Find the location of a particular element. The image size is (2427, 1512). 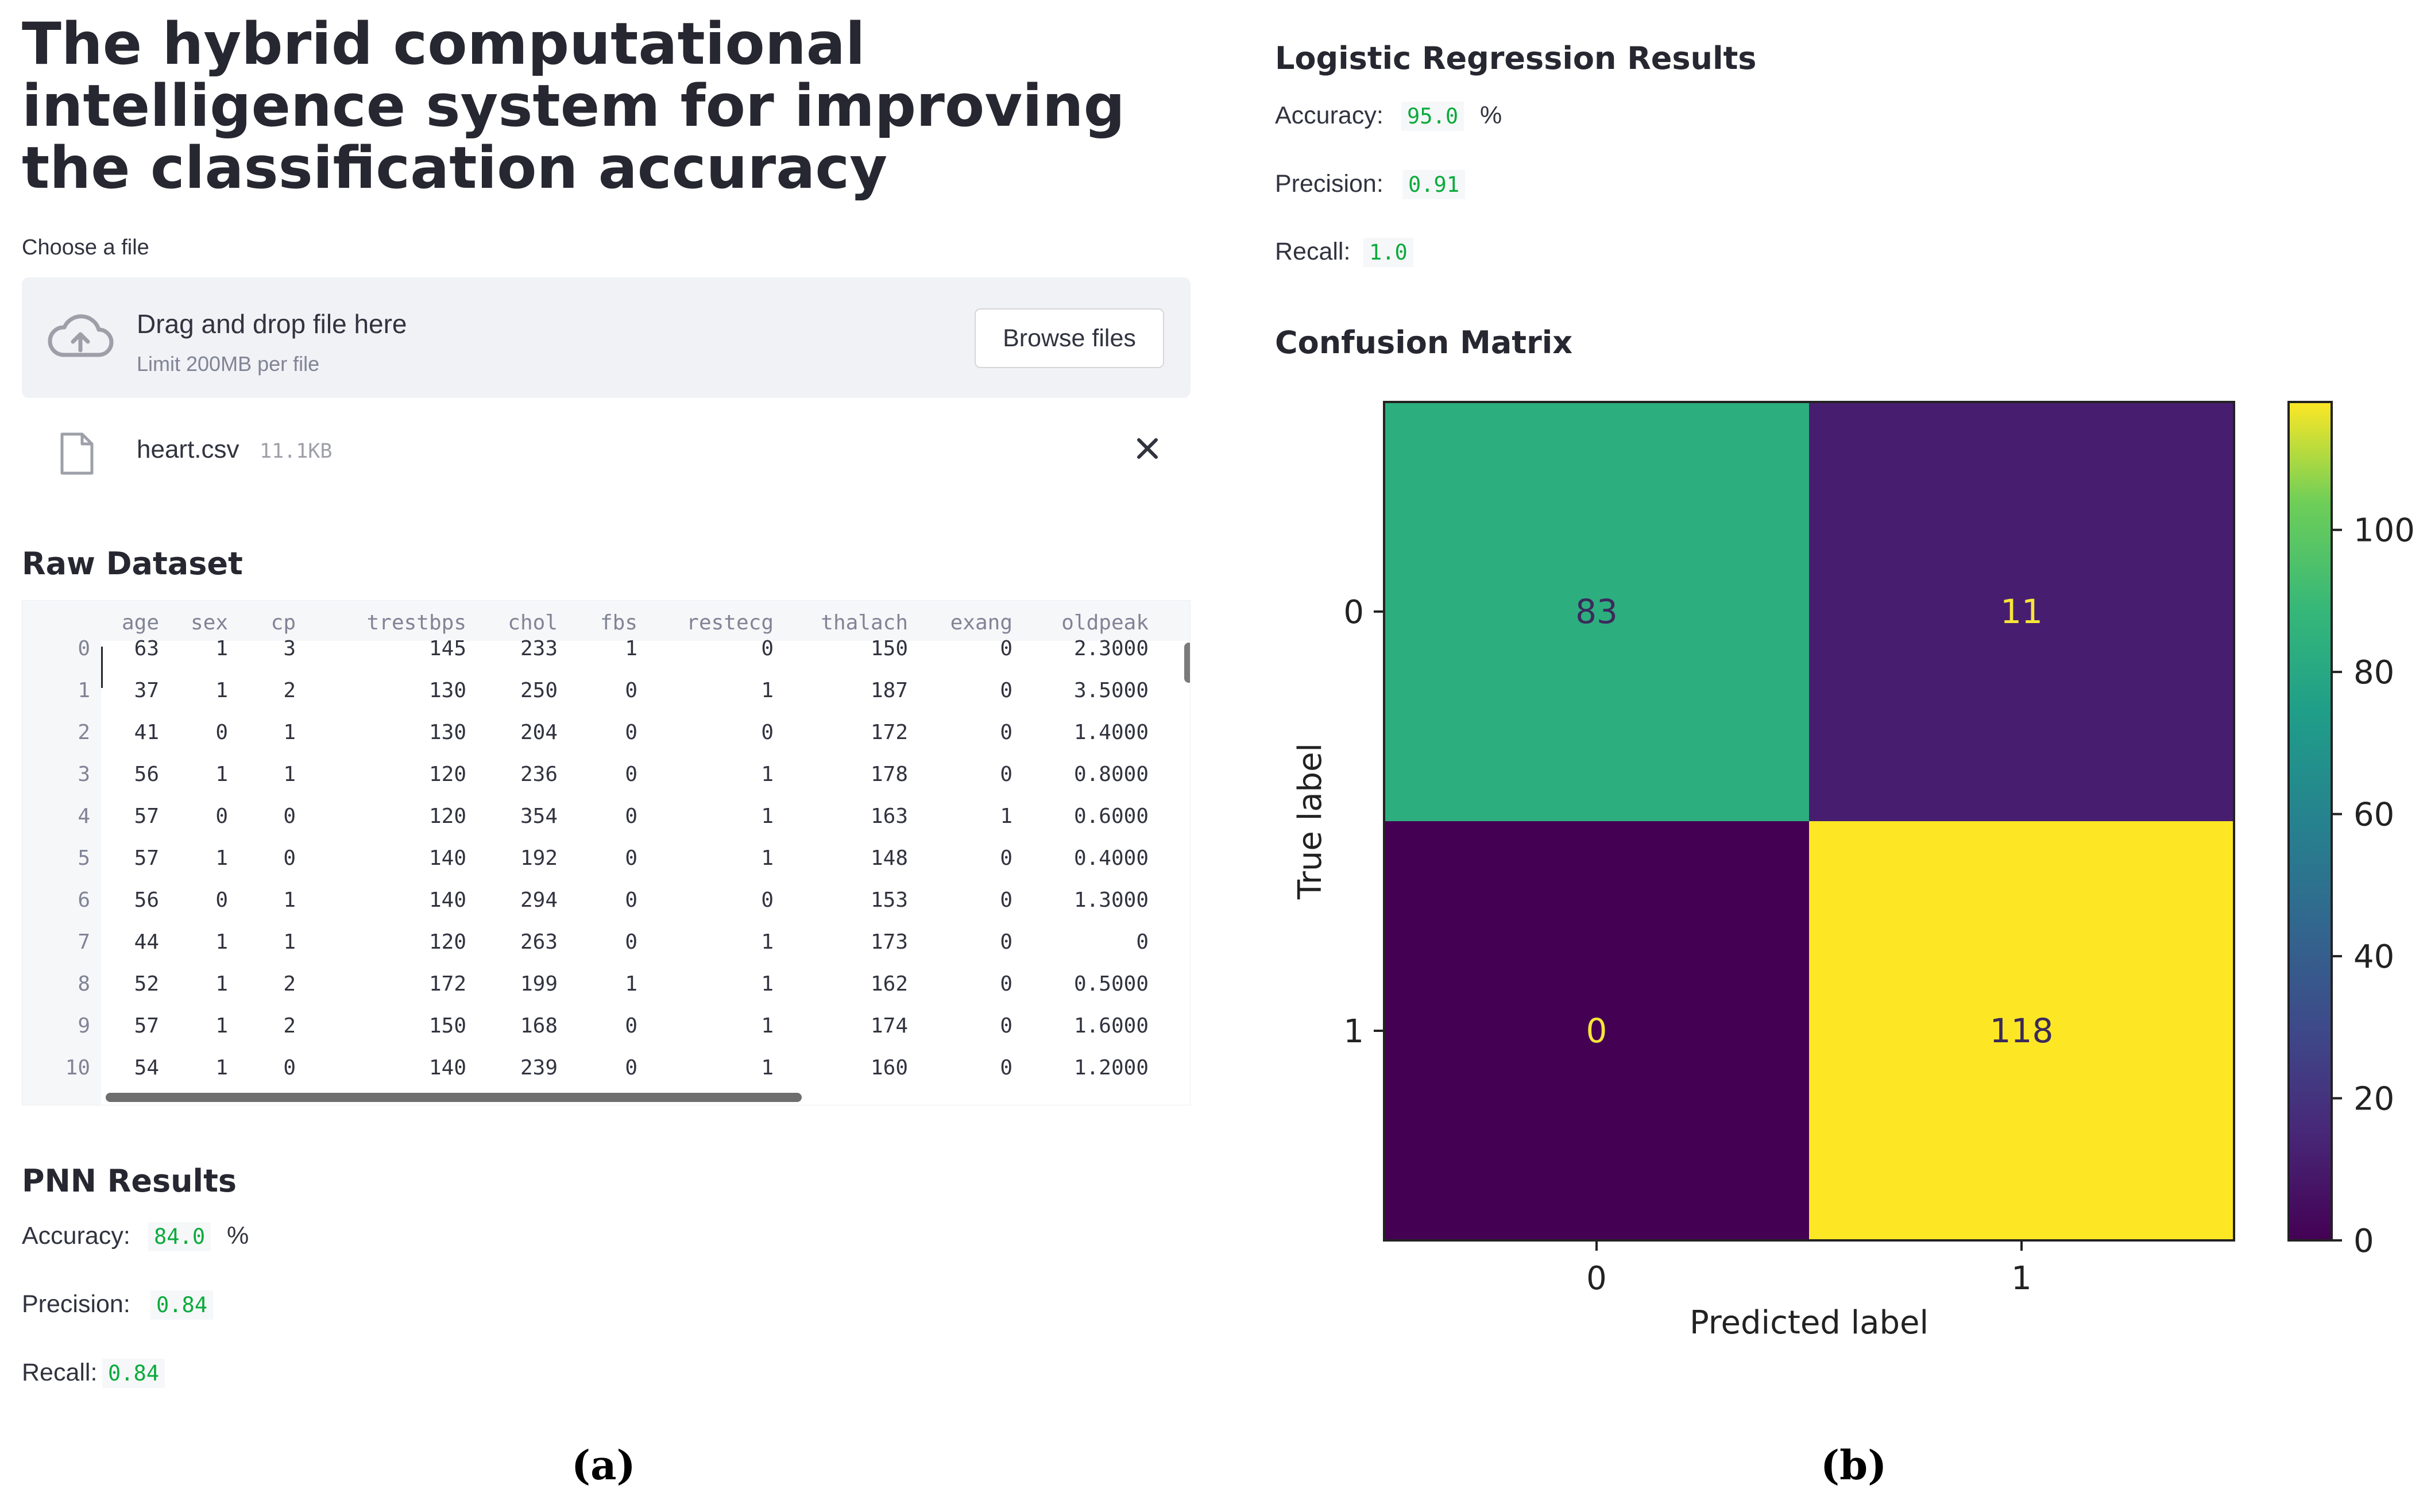

table-cell: 2 is located at coordinates (289, 690).